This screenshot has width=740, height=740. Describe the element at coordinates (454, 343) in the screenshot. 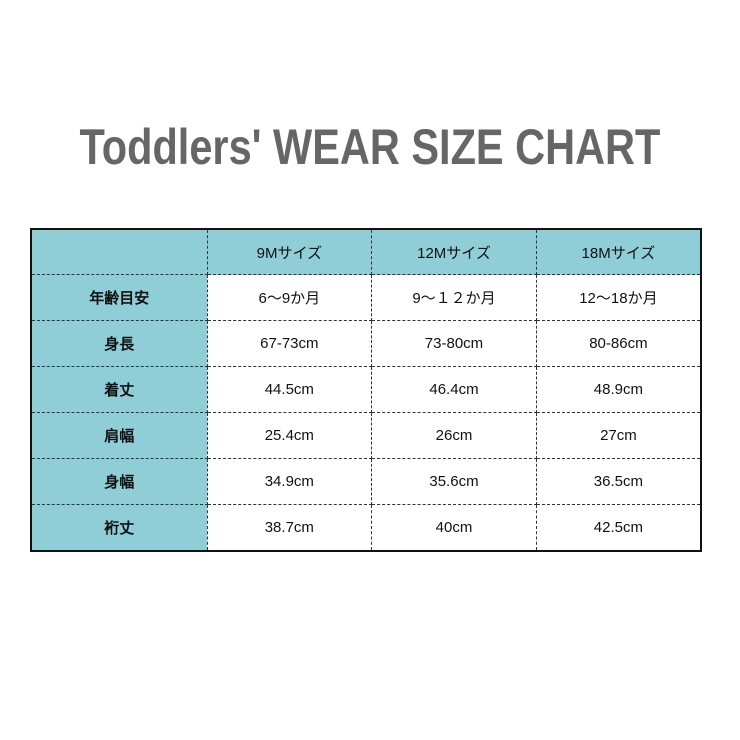

I see `table-cell: 73-80cm` at that location.